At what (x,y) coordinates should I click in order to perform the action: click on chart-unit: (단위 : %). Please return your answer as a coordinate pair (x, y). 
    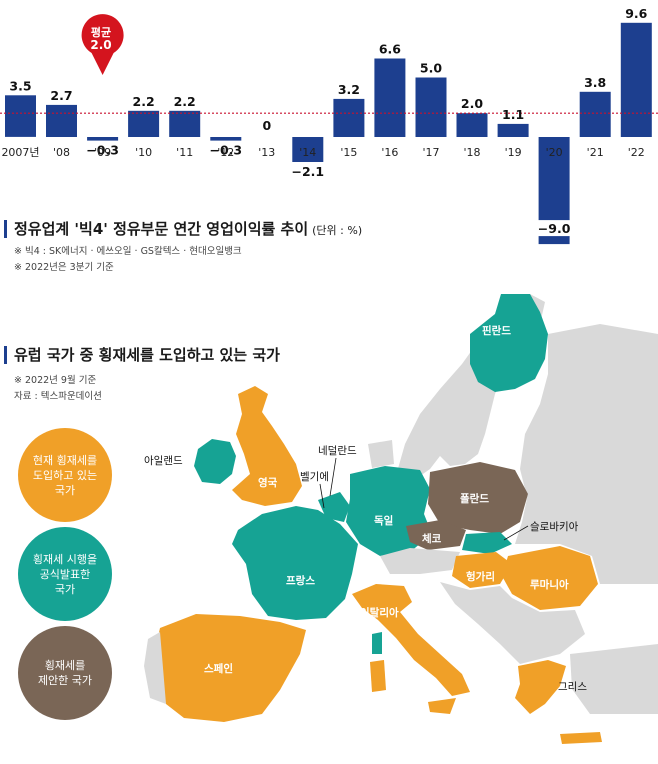
    Looking at the image, I should click on (337, 230).